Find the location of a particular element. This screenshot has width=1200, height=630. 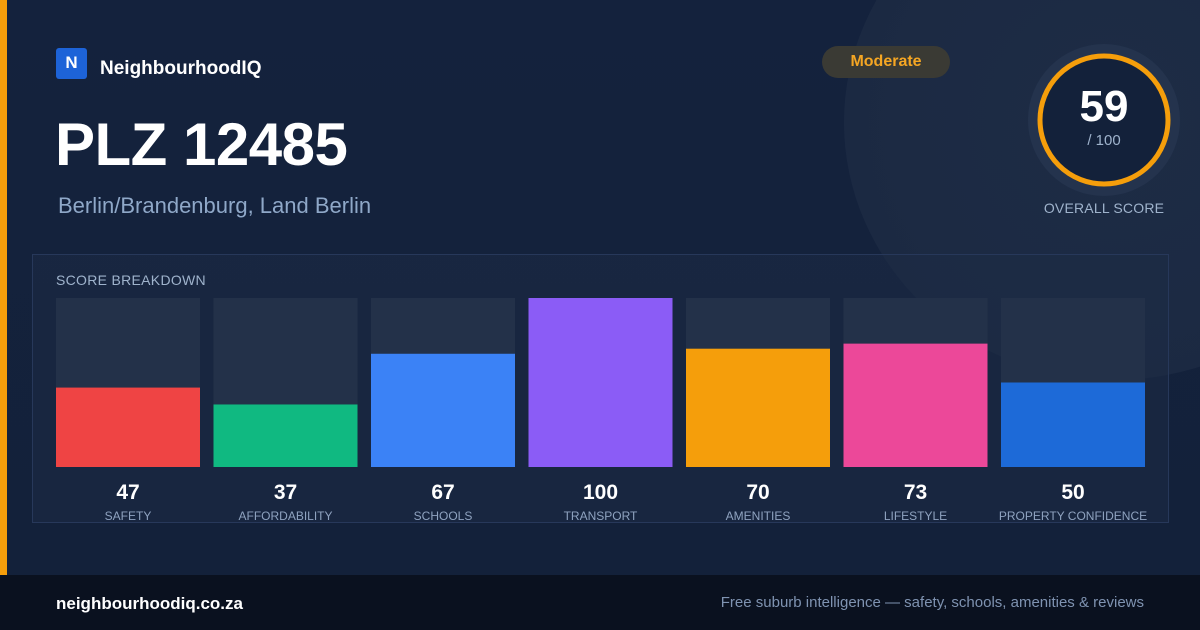

bar-value-safety: 47 is located at coordinates (127, 492).